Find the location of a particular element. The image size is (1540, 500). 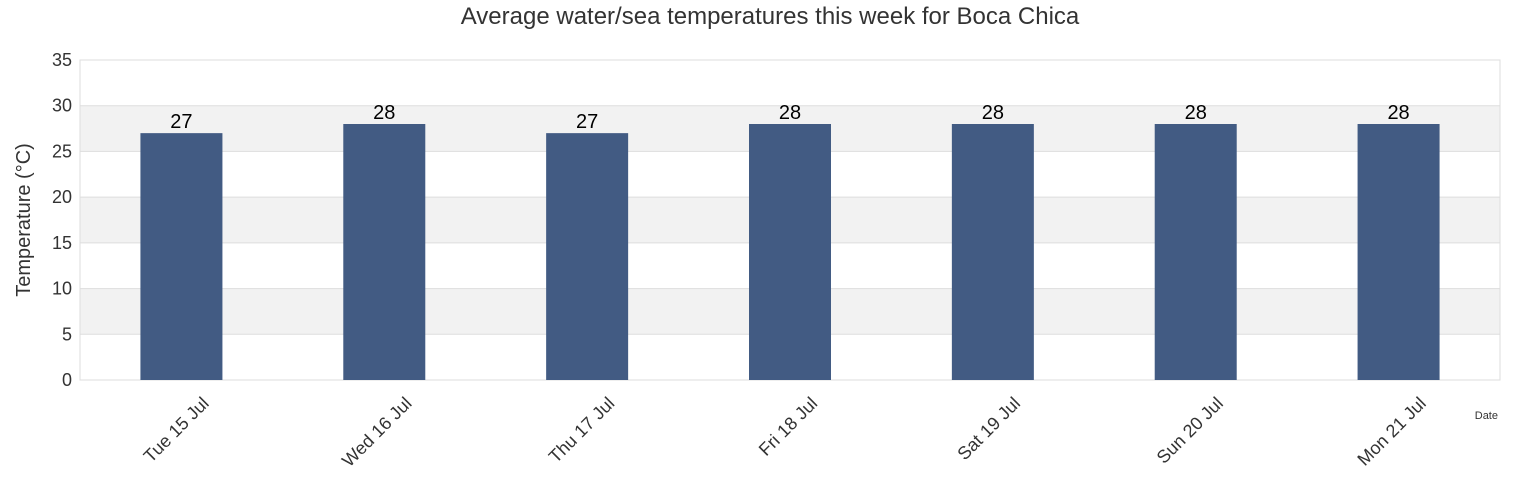

x-tick-label: Wed 16 Jul is located at coordinates (377, 432).